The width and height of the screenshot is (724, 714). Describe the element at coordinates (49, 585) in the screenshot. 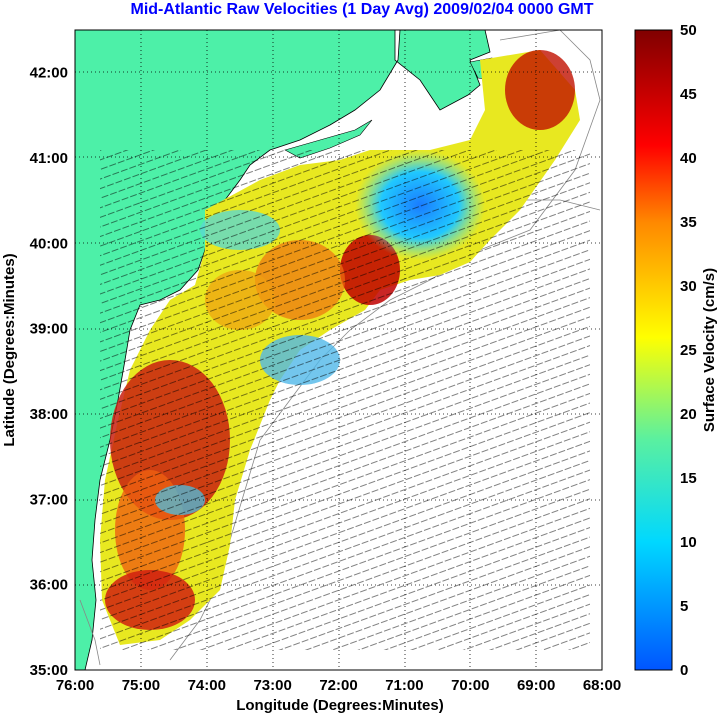

I see `y-tick-label: 36:00` at that location.